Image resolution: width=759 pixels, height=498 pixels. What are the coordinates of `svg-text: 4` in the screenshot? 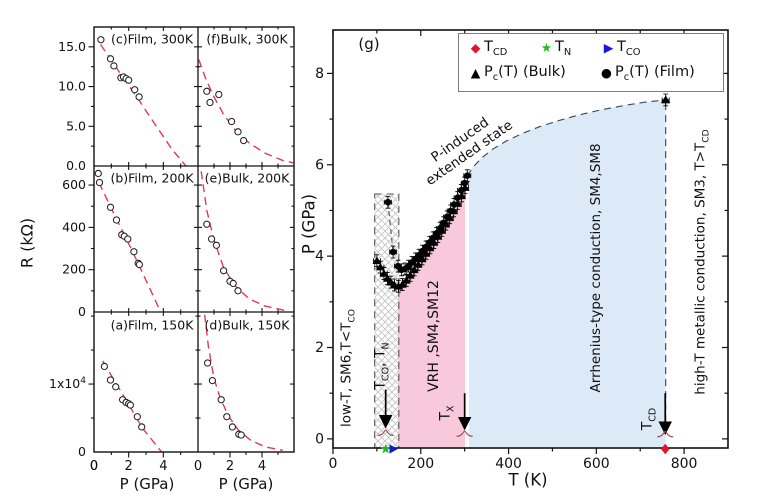 It's located at (262, 466).